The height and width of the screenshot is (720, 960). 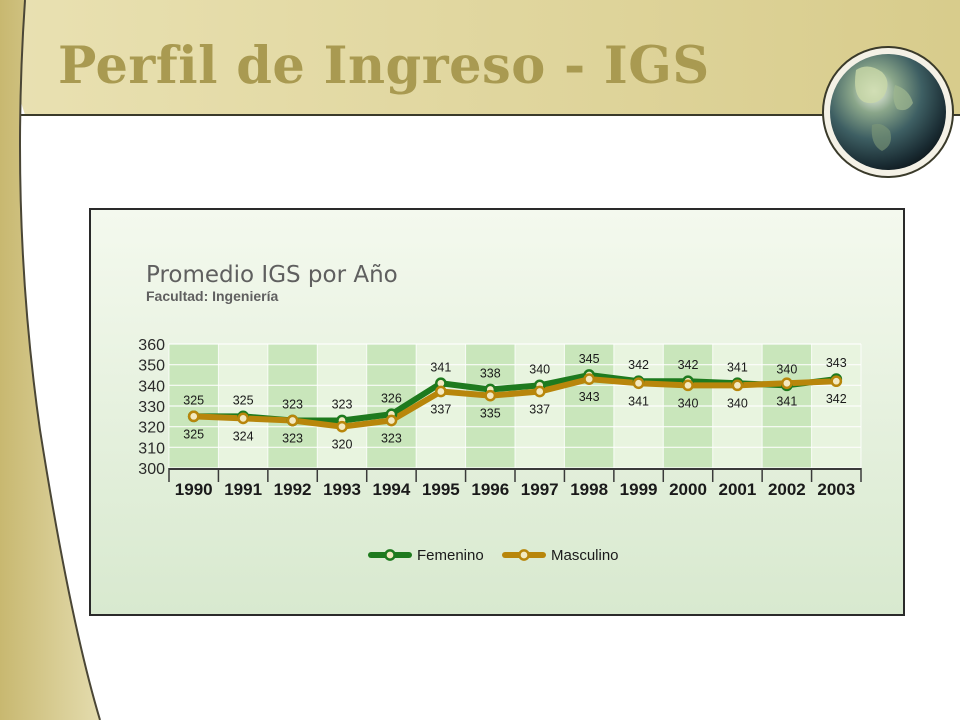 What do you see at coordinates (639, 489) in the screenshot?
I see `x-tick-label: 1999` at bounding box center [639, 489].